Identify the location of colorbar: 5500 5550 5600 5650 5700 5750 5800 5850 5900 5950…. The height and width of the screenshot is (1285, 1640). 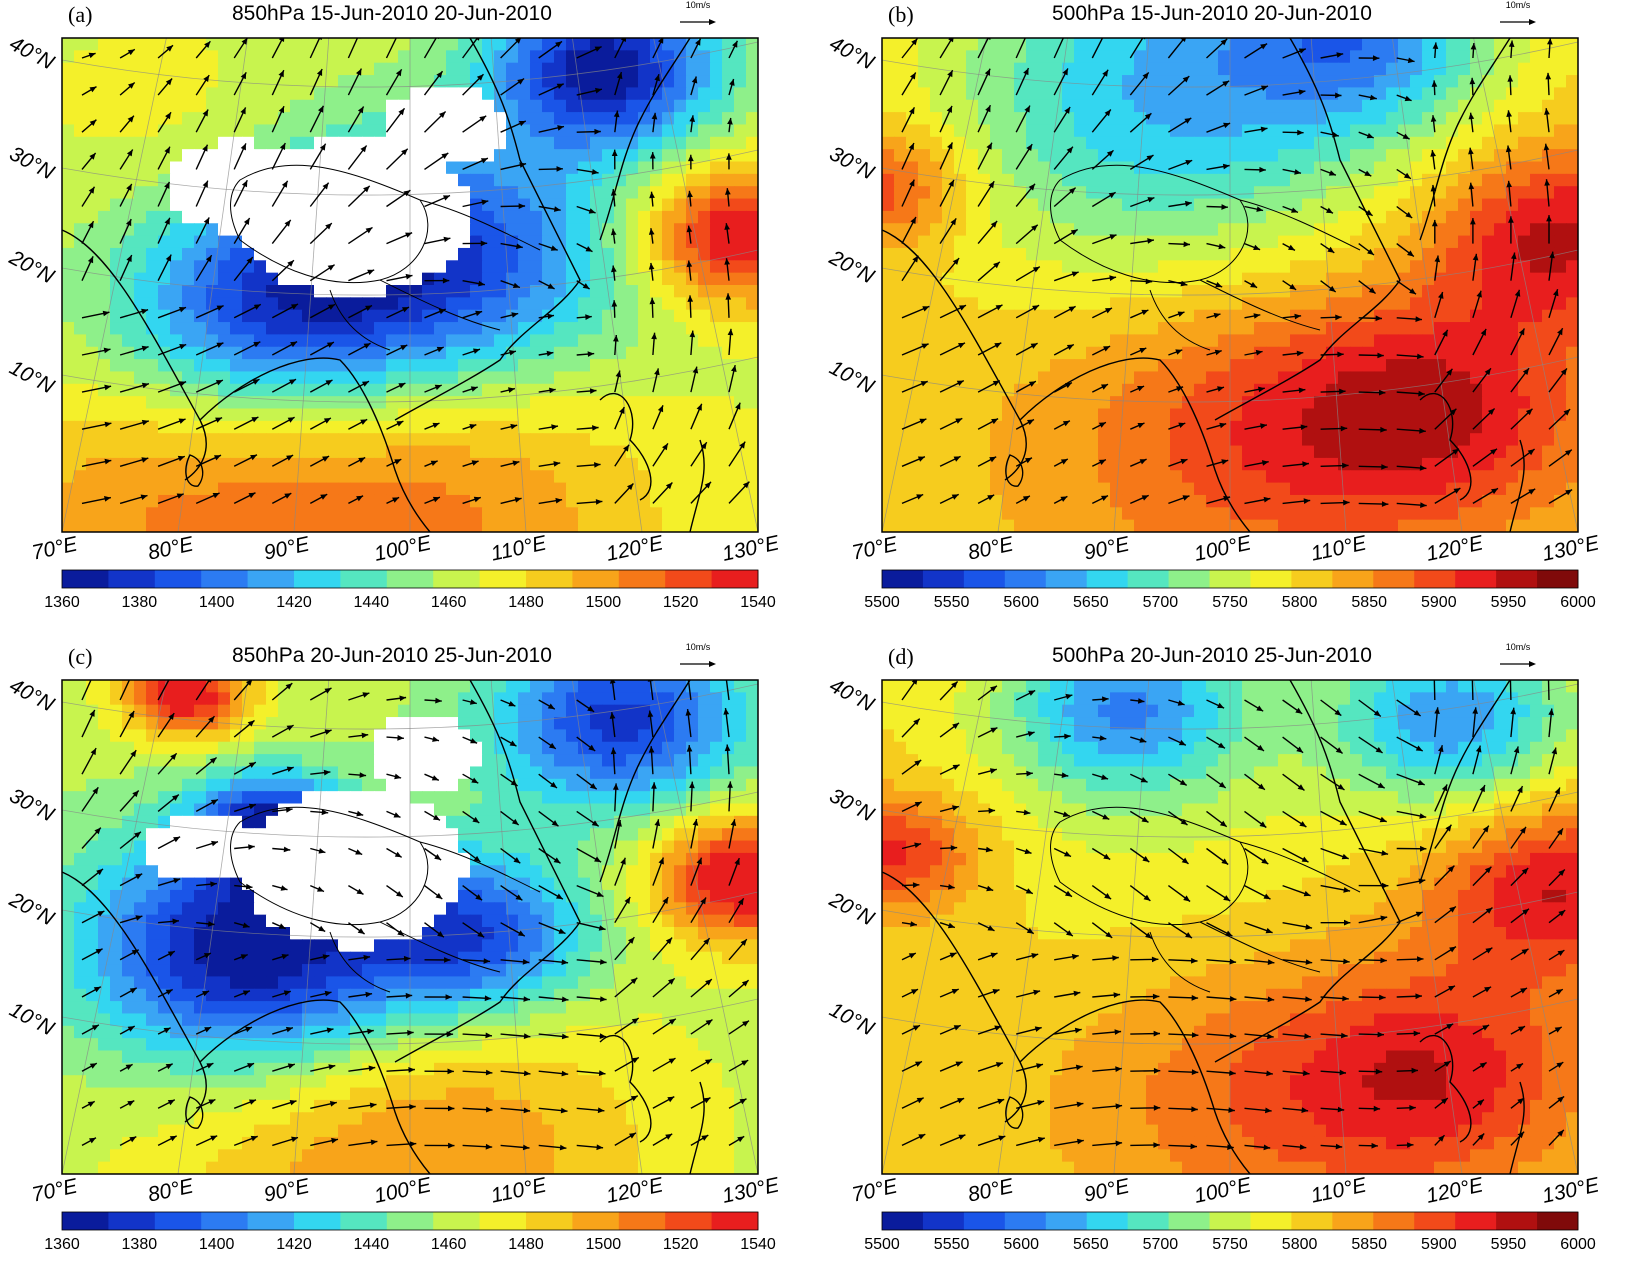
(1230, 1232).